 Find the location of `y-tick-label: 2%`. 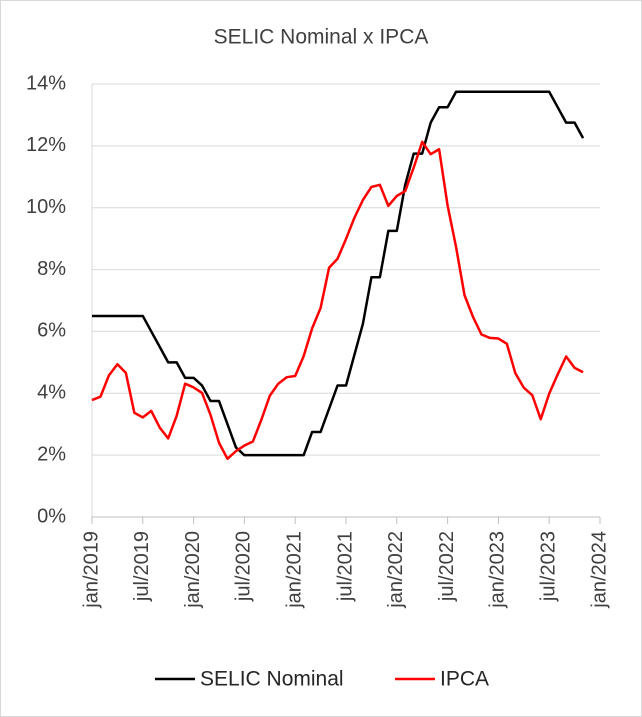

y-tick-label: 2% is located at coordinates (51, 454).